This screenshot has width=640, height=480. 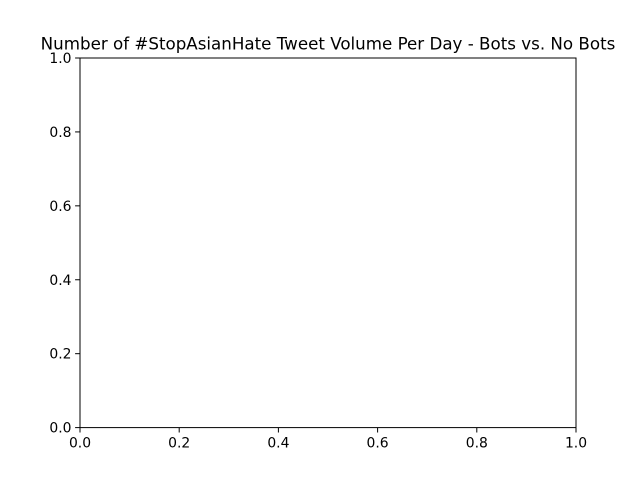 I want to click on y-tick-label: 0.0, so click(x=60, y=429).